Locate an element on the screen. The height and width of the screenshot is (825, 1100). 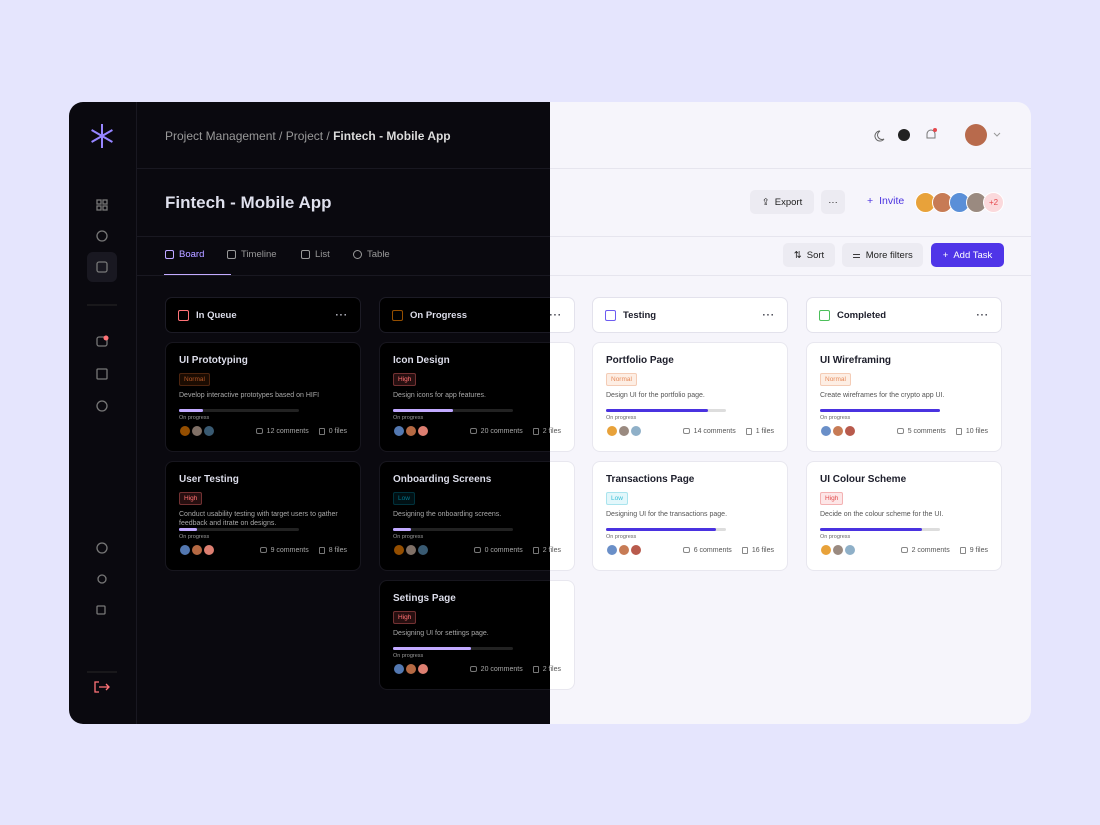
tab: List is located at coordinates (315, 254).